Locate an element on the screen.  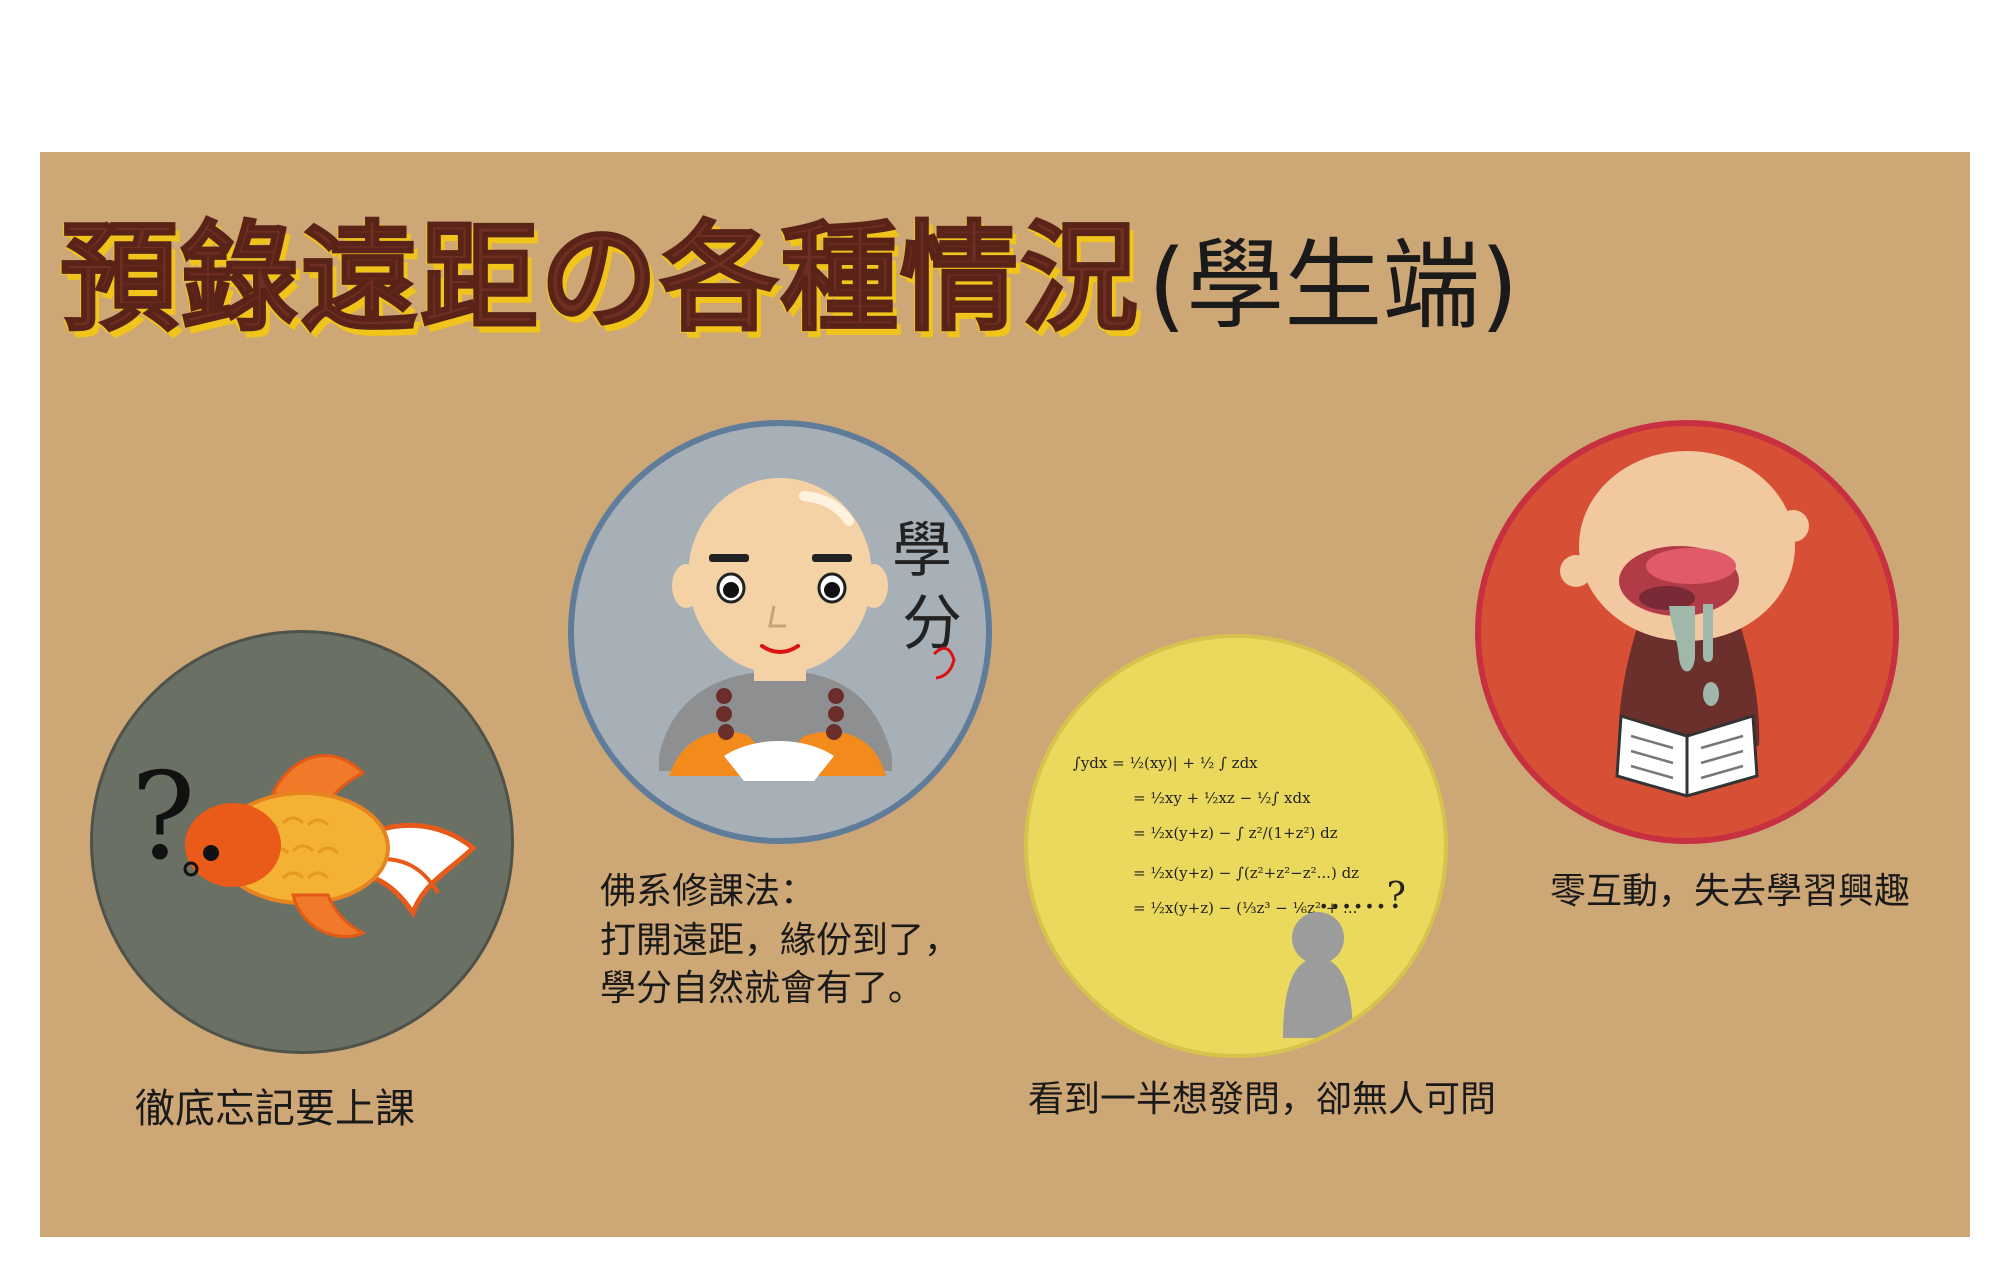
svg-text: ∫ydx = ½(xy)| + ½ ∫ zdx is located at coordinates (1165, 763).